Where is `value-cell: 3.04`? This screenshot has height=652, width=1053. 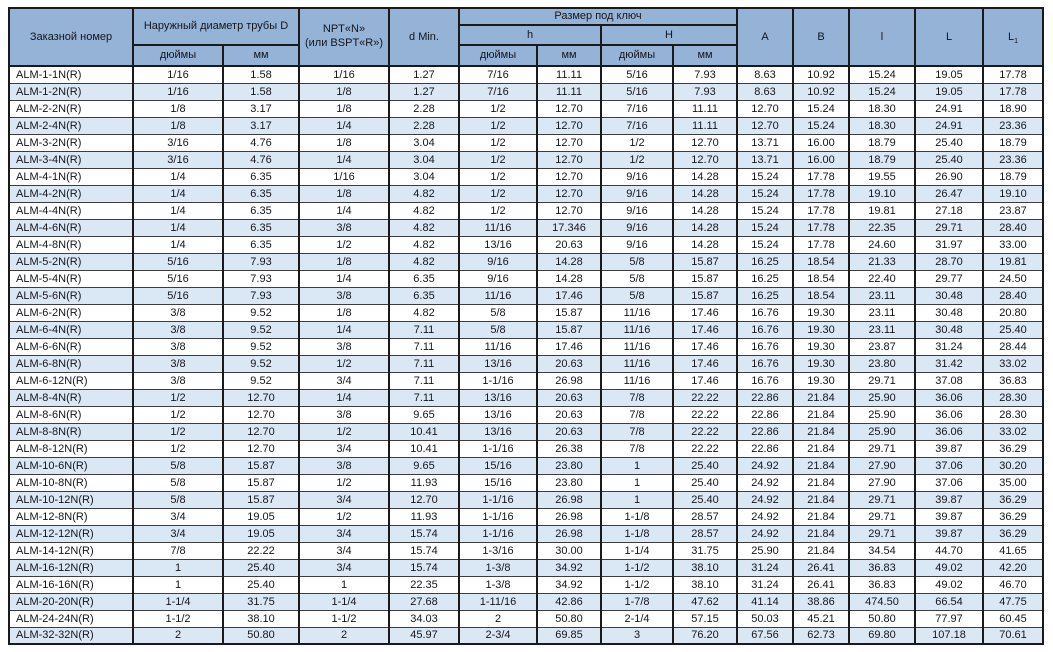 value-cell: 3.04 is located at coordinates (424, 142).